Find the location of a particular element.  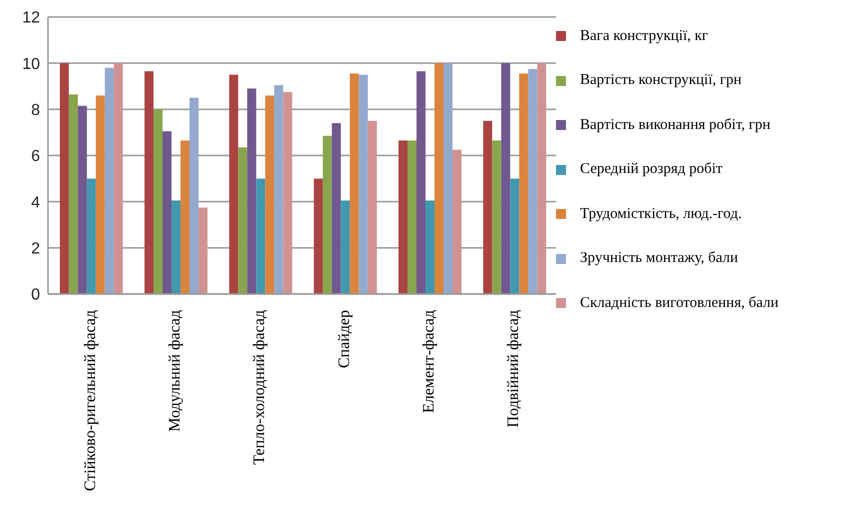

y-tick-label: 2 is located at coordinates (35, 249).